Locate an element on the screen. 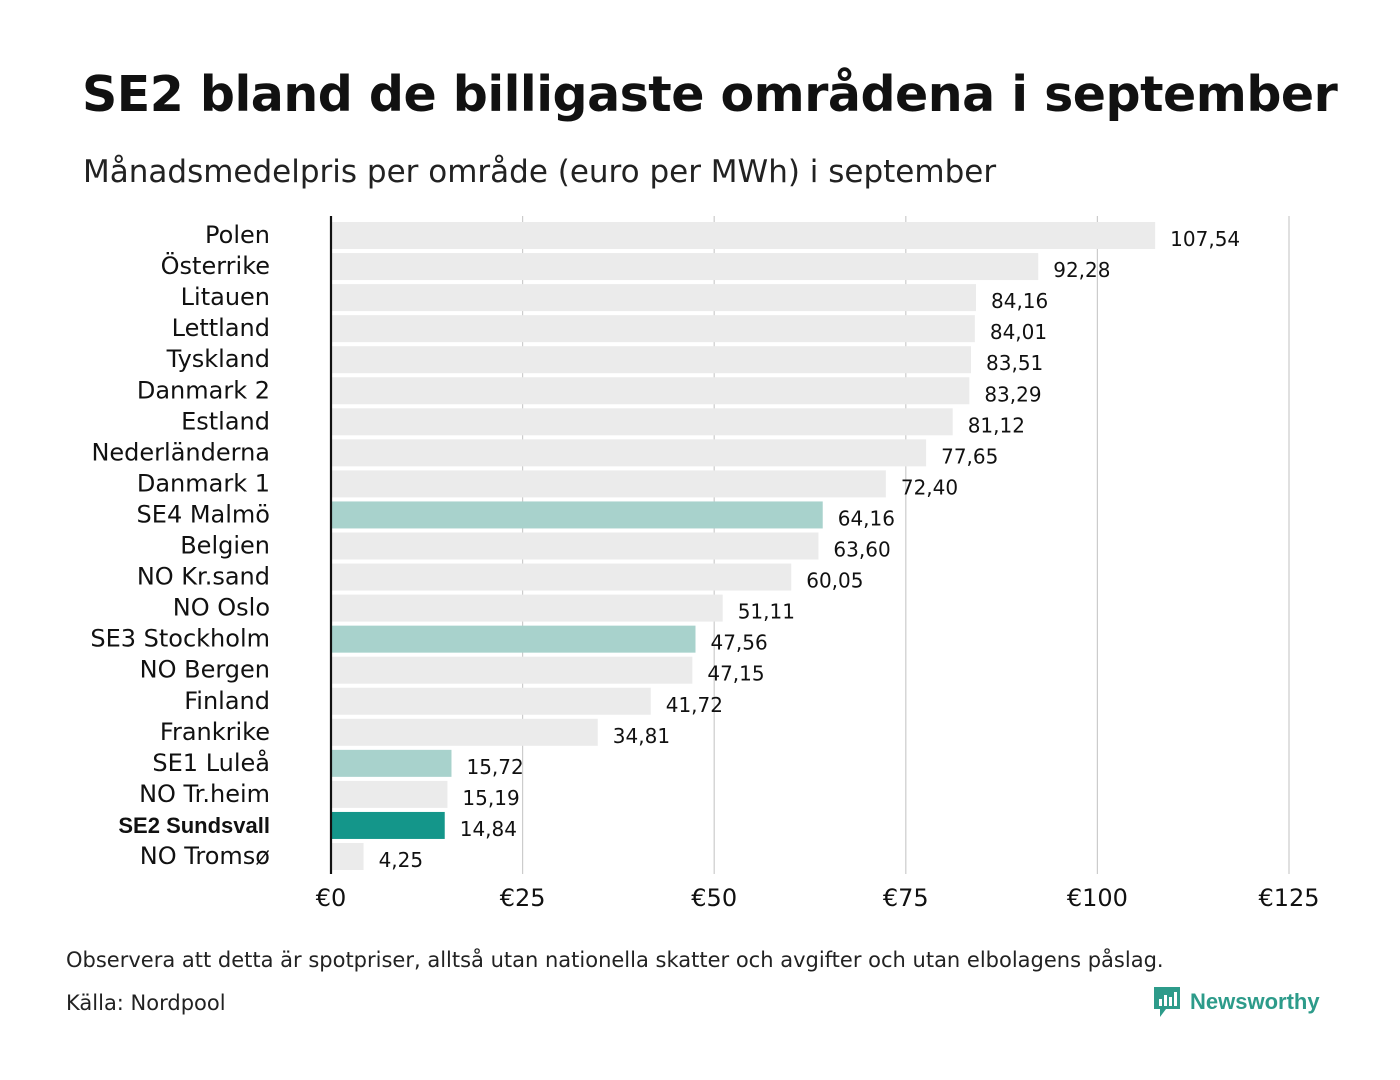 The width and height of the screenshot is (1400, 1080). category-label: SE3 Stockholm is located at coordinates (180, 639).